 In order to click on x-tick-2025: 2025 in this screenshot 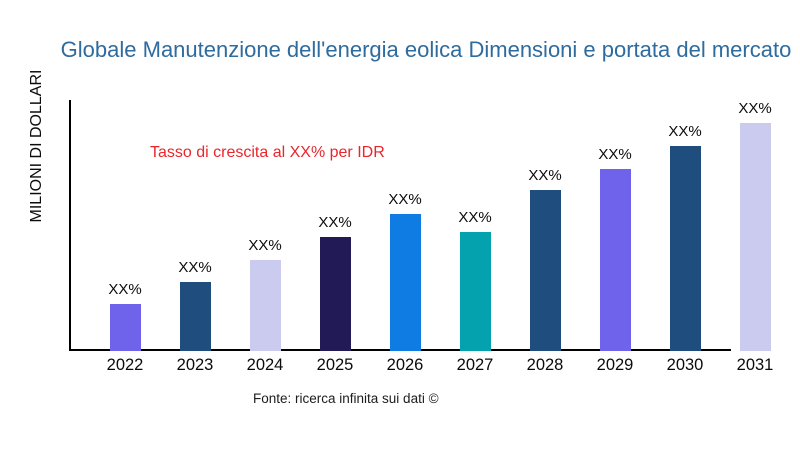, I will do `click(335, 365)`.